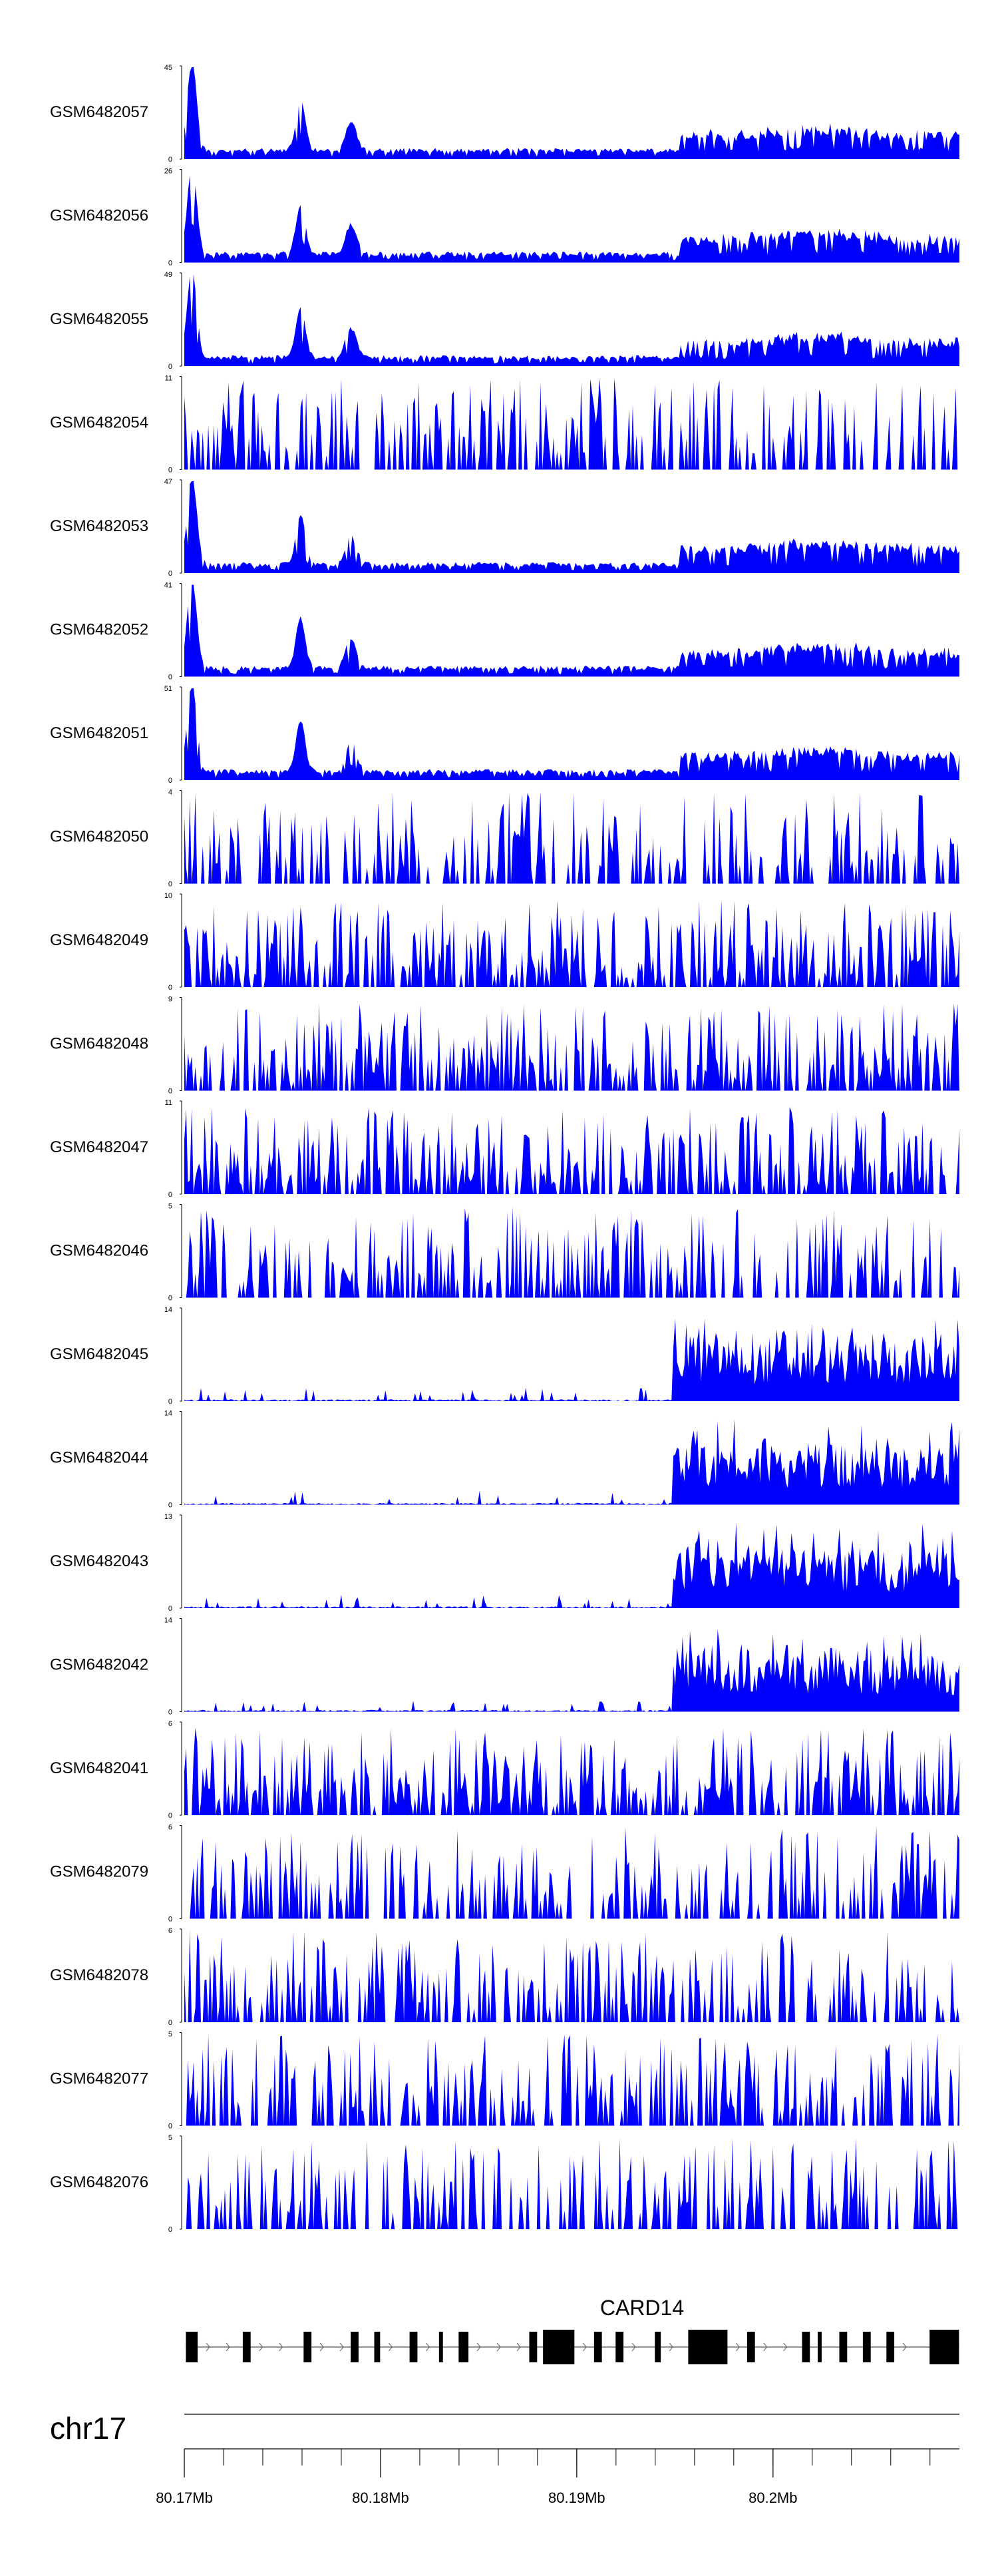 The width and height of the screenshot is (998, 2576). I want to click on track-label: GSM6482041, so click(99, 1768).